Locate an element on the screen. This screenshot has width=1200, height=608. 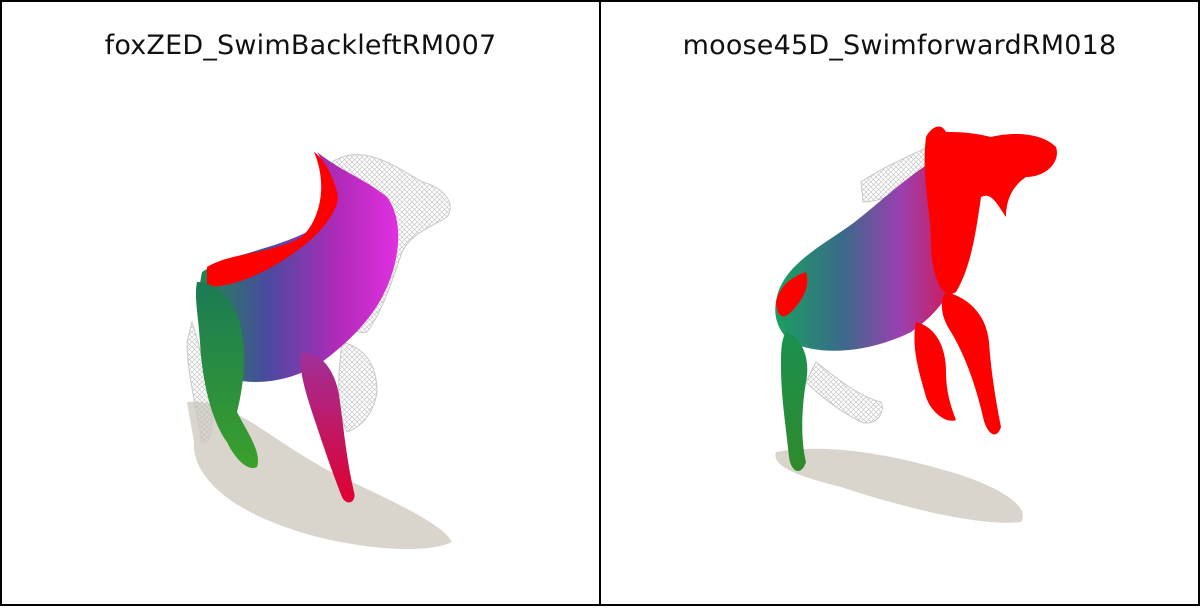
fox-back-red is located at coordinates (272, 219).